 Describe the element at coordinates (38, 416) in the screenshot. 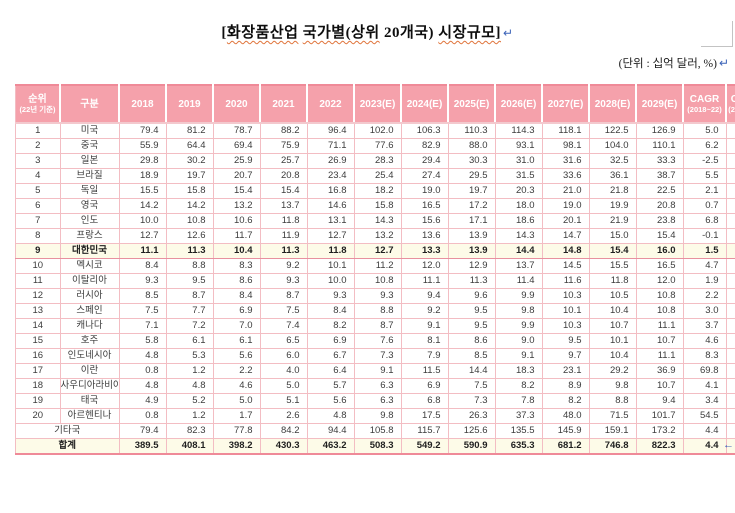

I see `rank-cell: 20` at that location.